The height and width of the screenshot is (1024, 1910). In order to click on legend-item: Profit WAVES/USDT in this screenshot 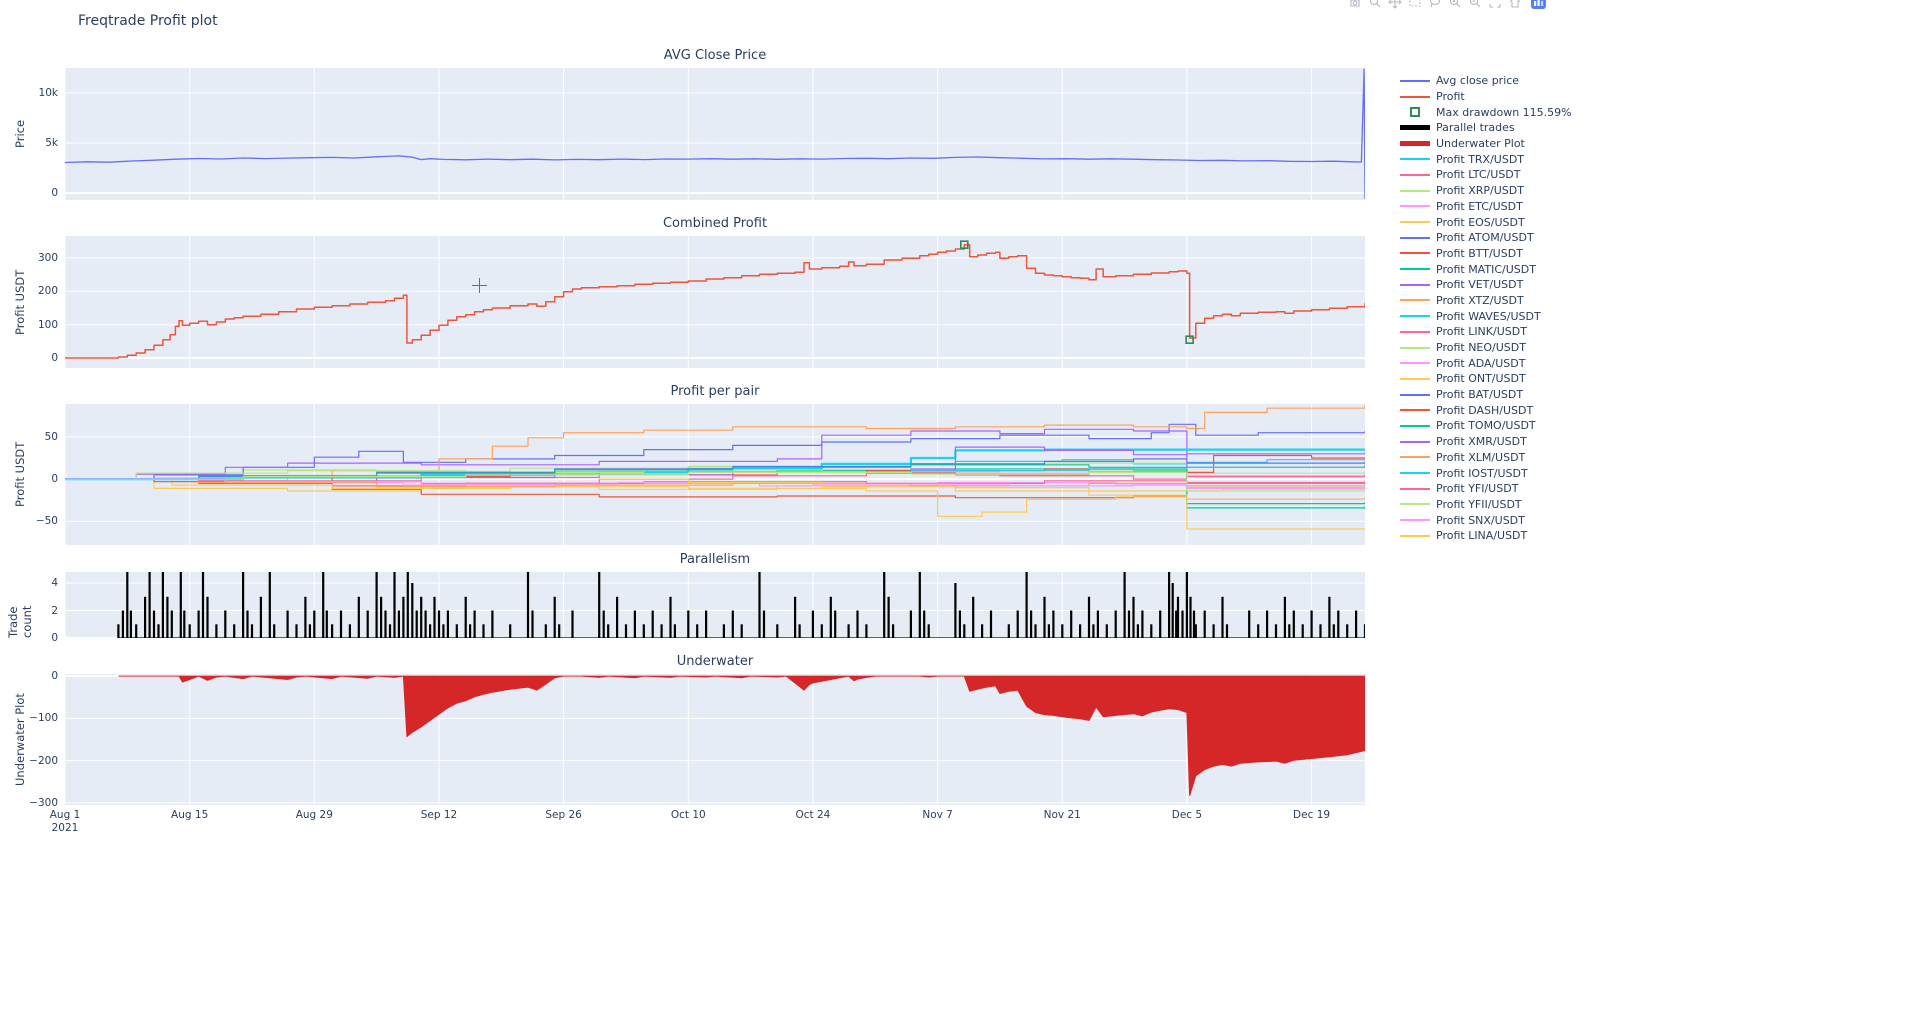, I will do `click(1486, 316)`.